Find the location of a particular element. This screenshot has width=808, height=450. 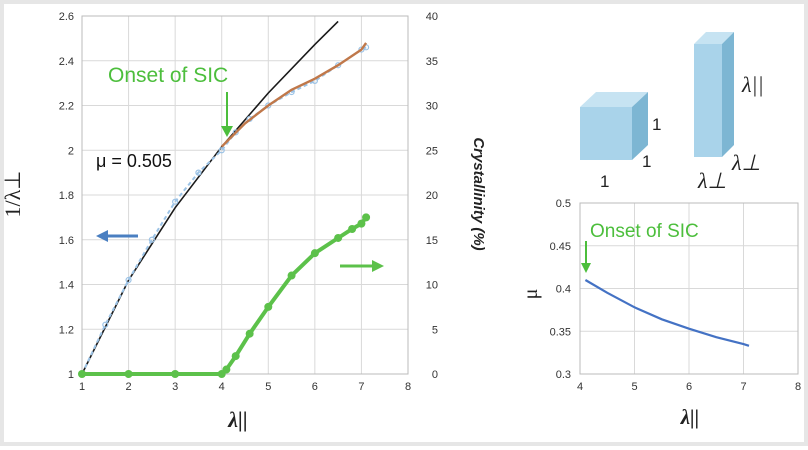

right-y-tick-label: 0.3 is located at coordinates (563, 375).